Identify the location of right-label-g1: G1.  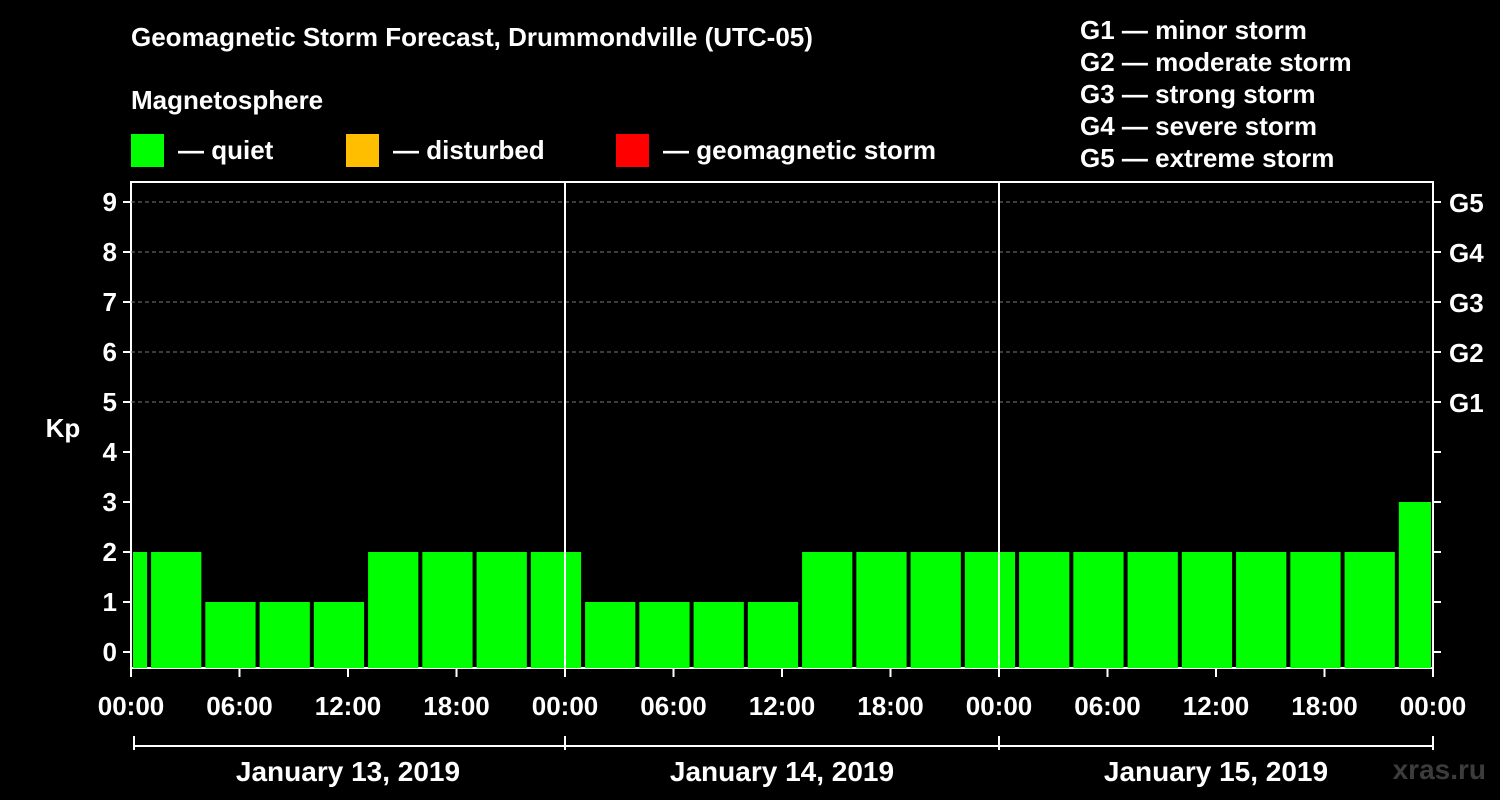
(1466, 403).